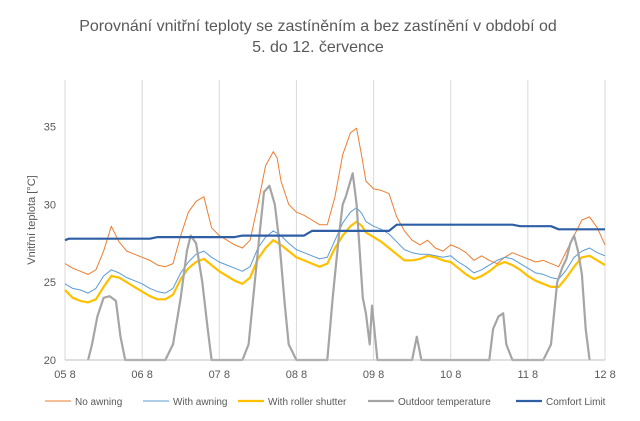 This screenshot has width=640, height=421. Describe the element at coordinates (334, 232) in the screenshot. I see `series-line-comfort-limit` at that location.